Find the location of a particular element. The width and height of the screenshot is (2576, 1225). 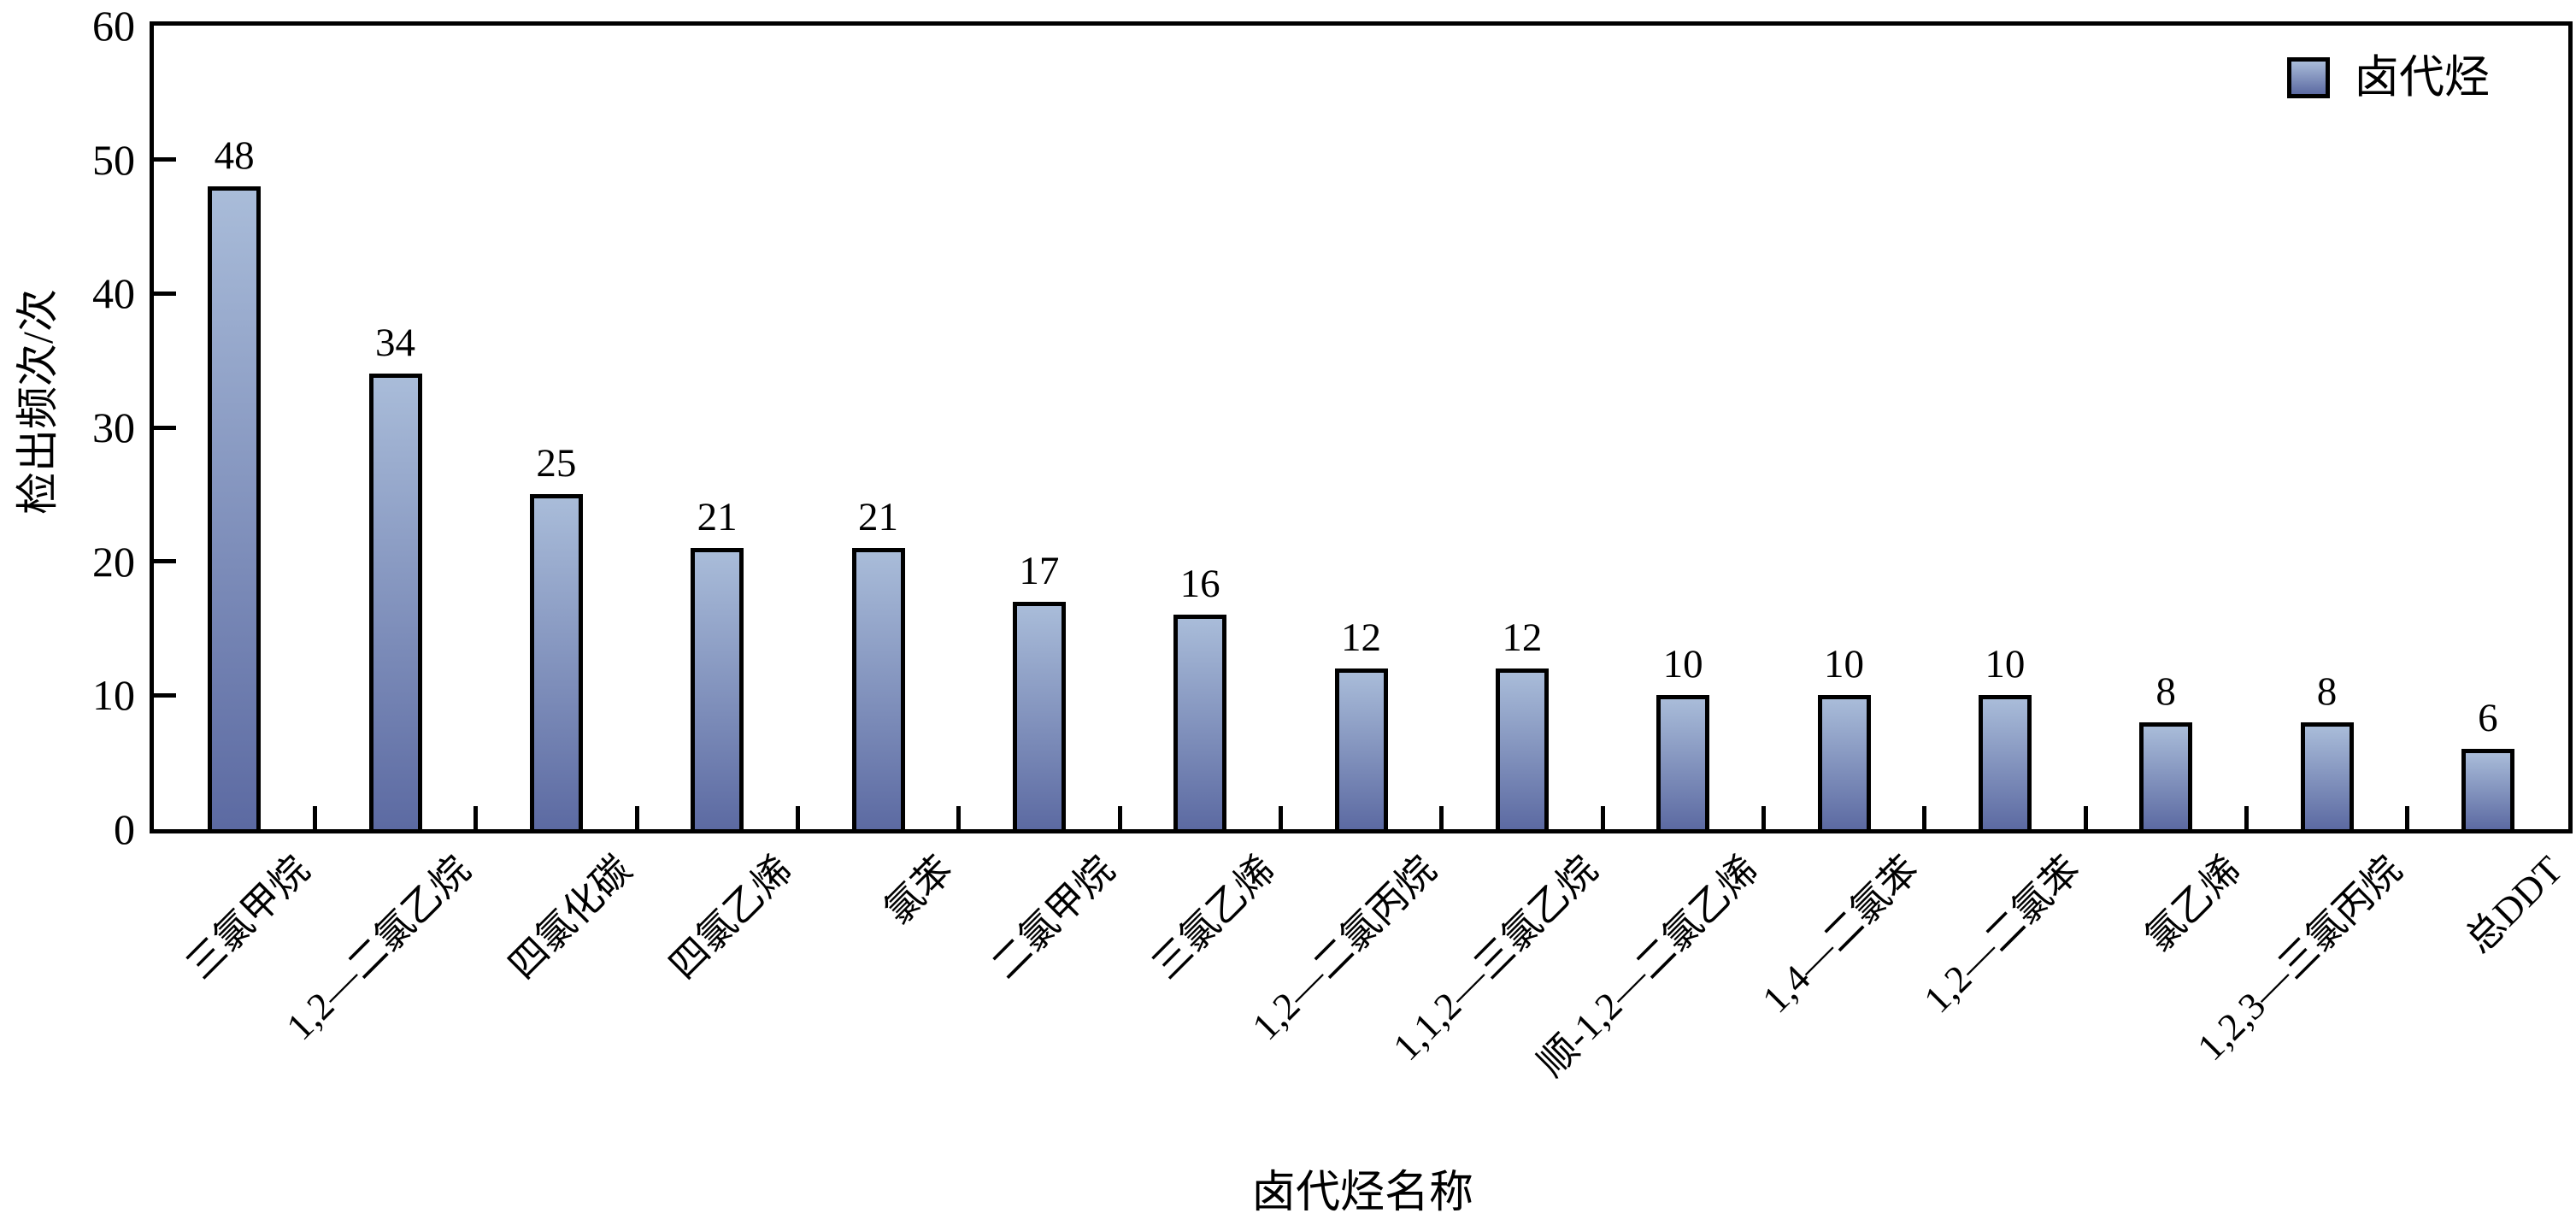

bar-value-label: 17 is located at coordinates (1039, 571).